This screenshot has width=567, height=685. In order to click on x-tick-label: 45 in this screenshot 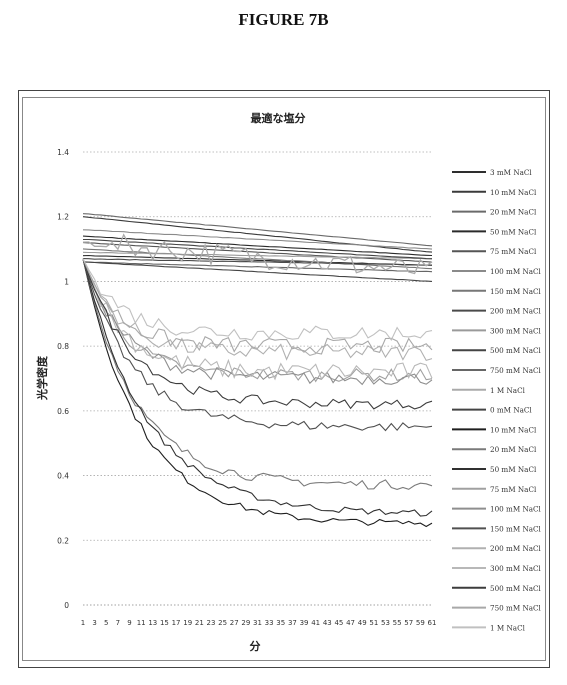, I will do `click(338, 623)`.